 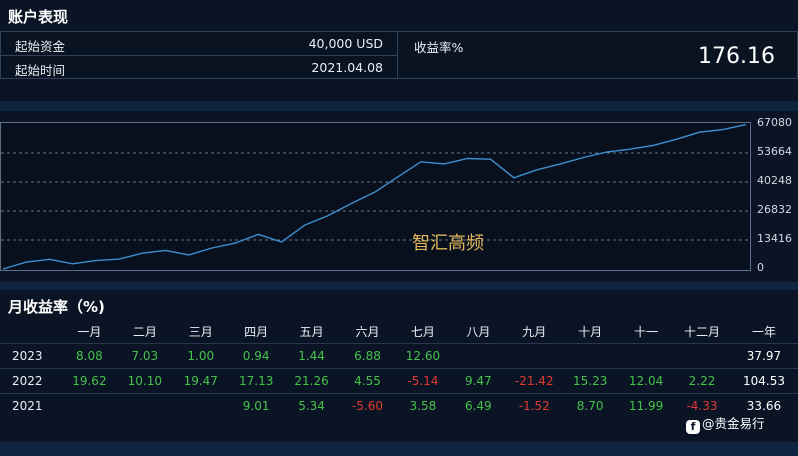 I want to click on month-return-cell: -1.52, so click(x=534, y=405).